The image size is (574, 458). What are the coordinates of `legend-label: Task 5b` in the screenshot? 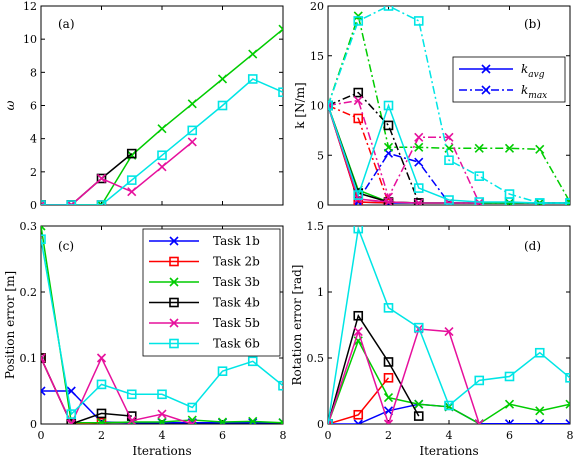 It's located at (236, 323).